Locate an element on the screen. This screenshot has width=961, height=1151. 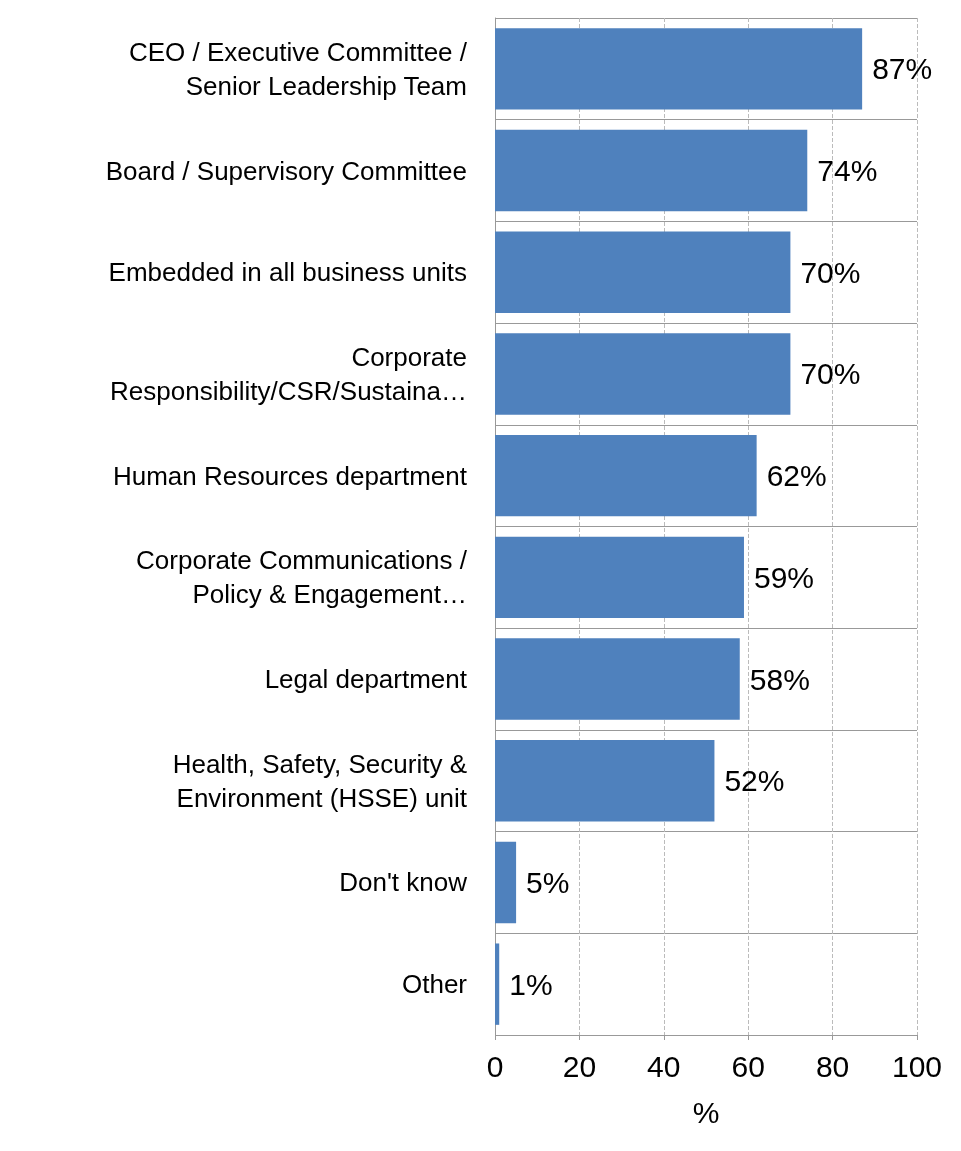
y-tick-label: Legal department is located at coordinates (366, 679).